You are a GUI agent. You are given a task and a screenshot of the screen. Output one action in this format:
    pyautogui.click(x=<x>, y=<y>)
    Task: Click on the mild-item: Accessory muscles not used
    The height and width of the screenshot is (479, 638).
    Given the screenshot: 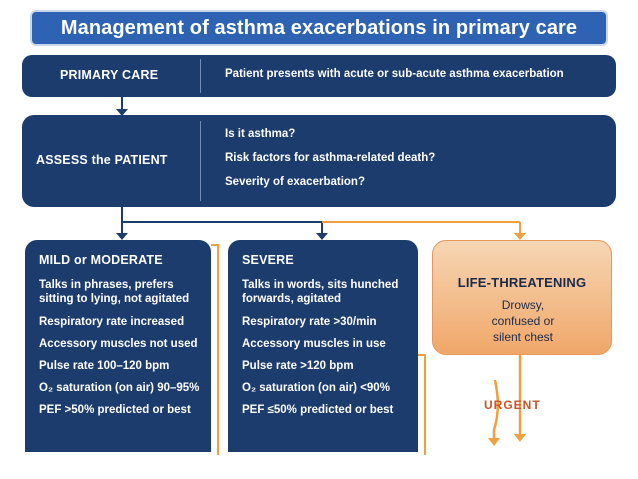 What is the action you would take?
    pyautogui.click(x=118, y=344)
    